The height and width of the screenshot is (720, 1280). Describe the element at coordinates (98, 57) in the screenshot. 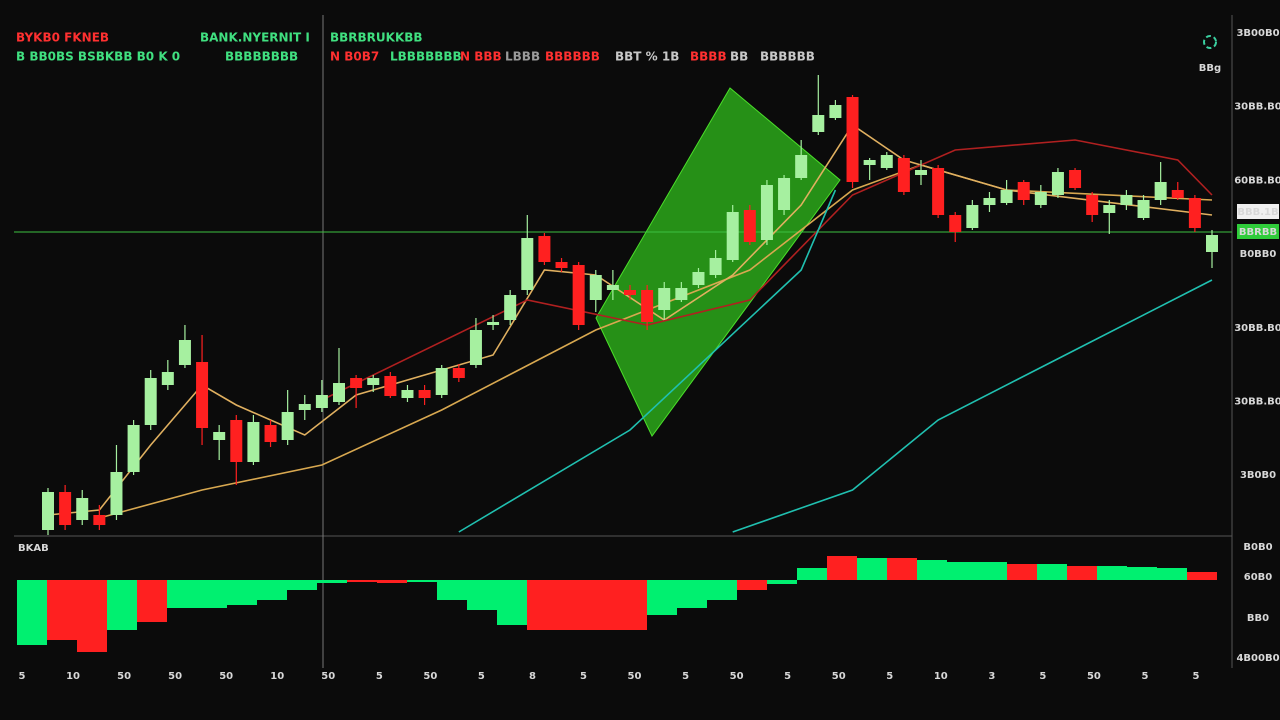

I see `header-text: B BB0BS BSBKBB B0 K 0` at that location.